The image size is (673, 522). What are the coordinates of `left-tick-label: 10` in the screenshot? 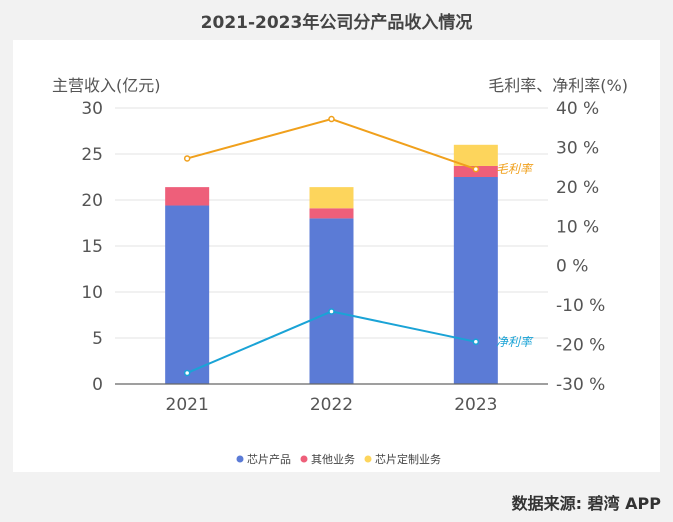 It's located at (92, 293).